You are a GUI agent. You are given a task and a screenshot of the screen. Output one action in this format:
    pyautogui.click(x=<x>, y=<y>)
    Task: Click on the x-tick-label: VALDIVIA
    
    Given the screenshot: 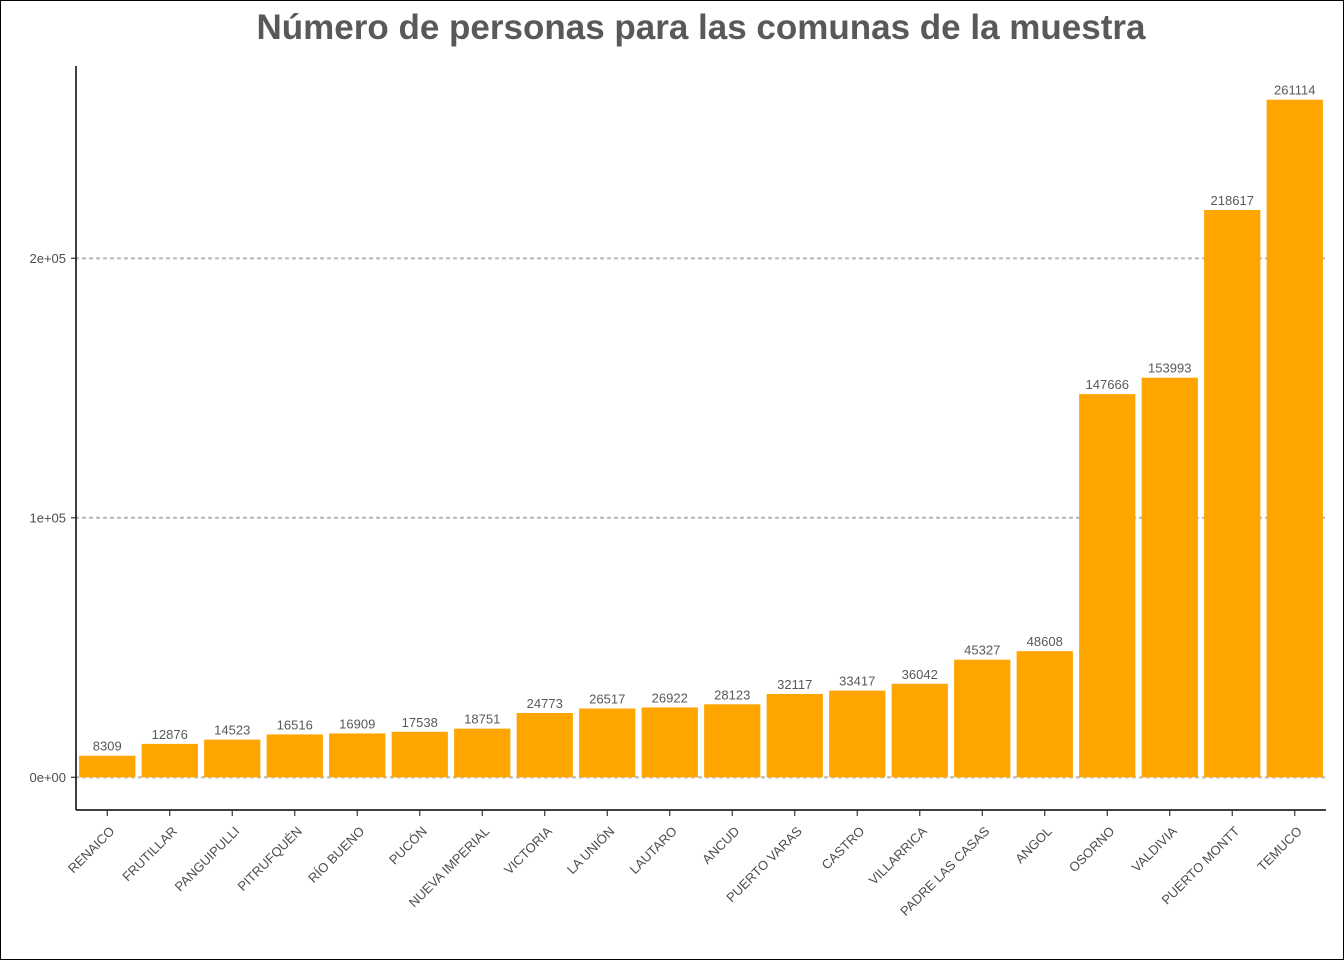 What is the action you would take?
    pyautogui.click(x=1155, y=849)
    